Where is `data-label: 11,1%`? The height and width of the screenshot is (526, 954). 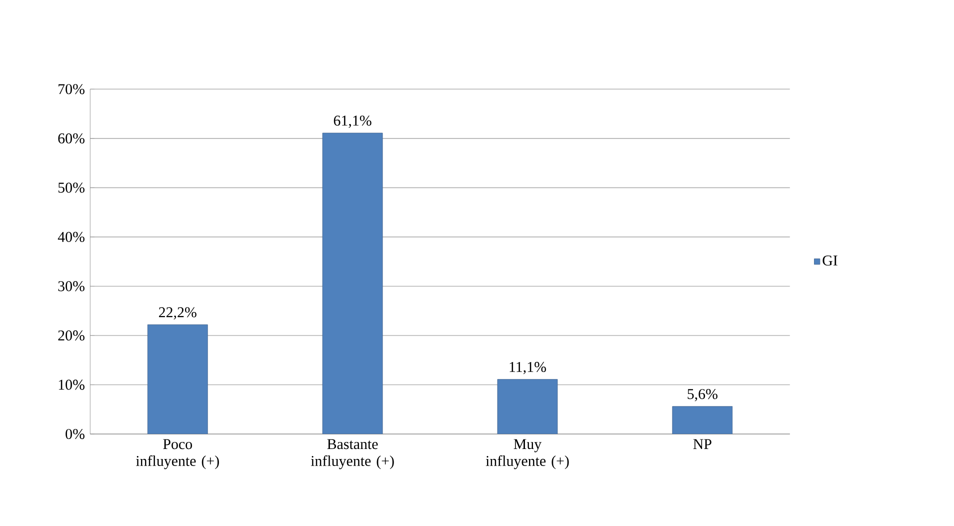
data-label: 11,1% is located at coordinates (528, 368).